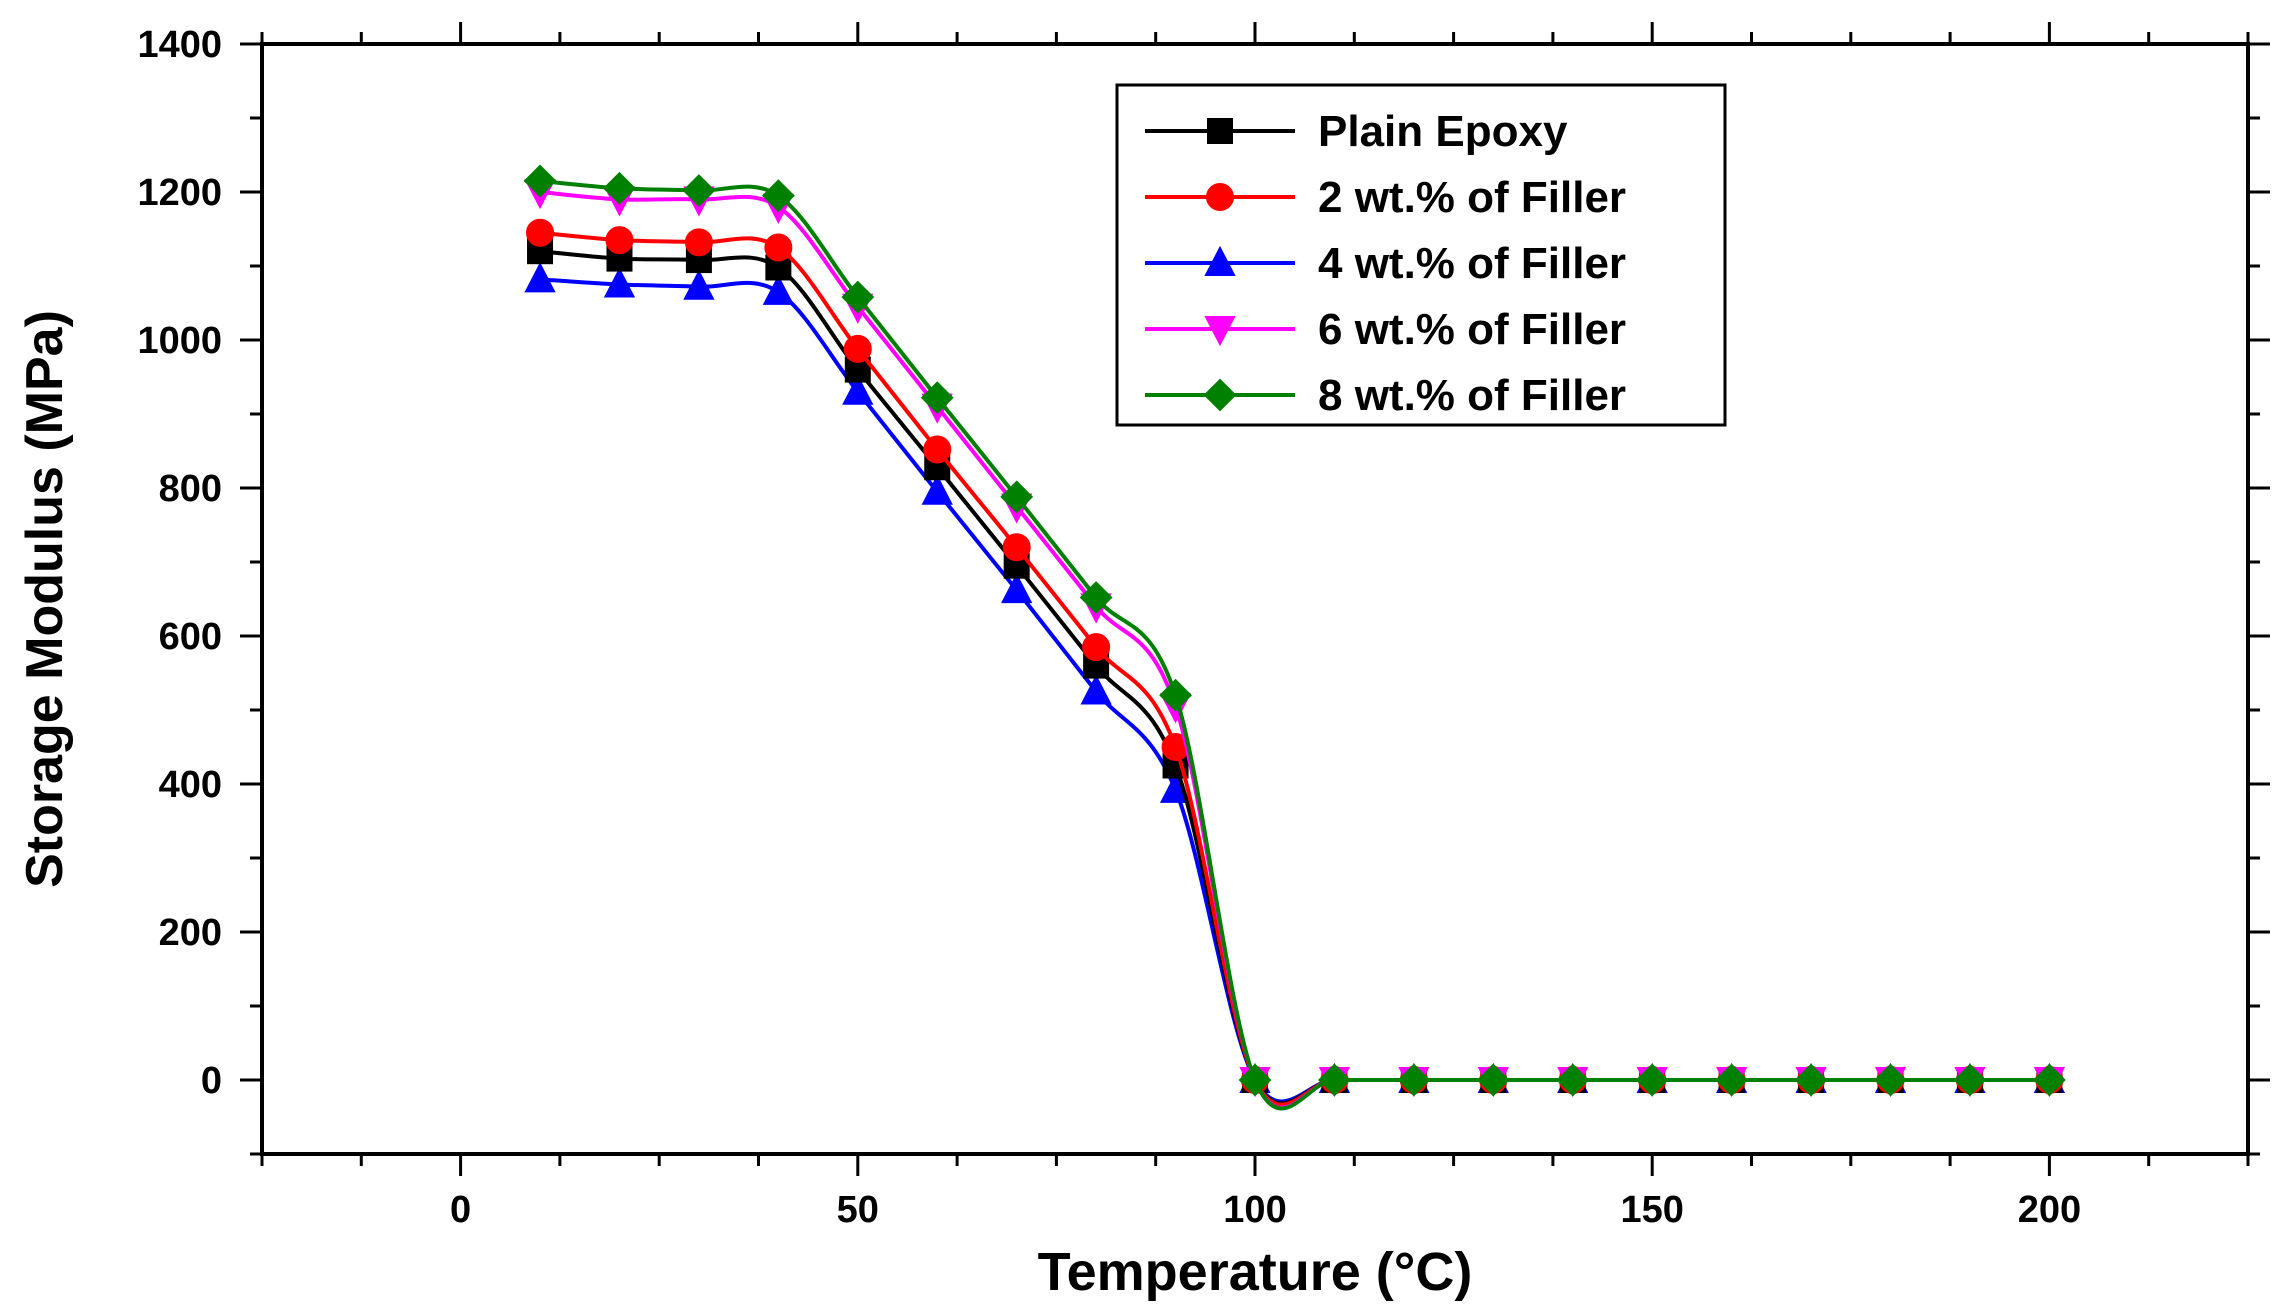 The height and width of the screenshot is (1310, 2280). Describe the element at coordinates (1472, 263) in the screenshot. I see `legend-label: 4 wt.% of Filler` at that location.